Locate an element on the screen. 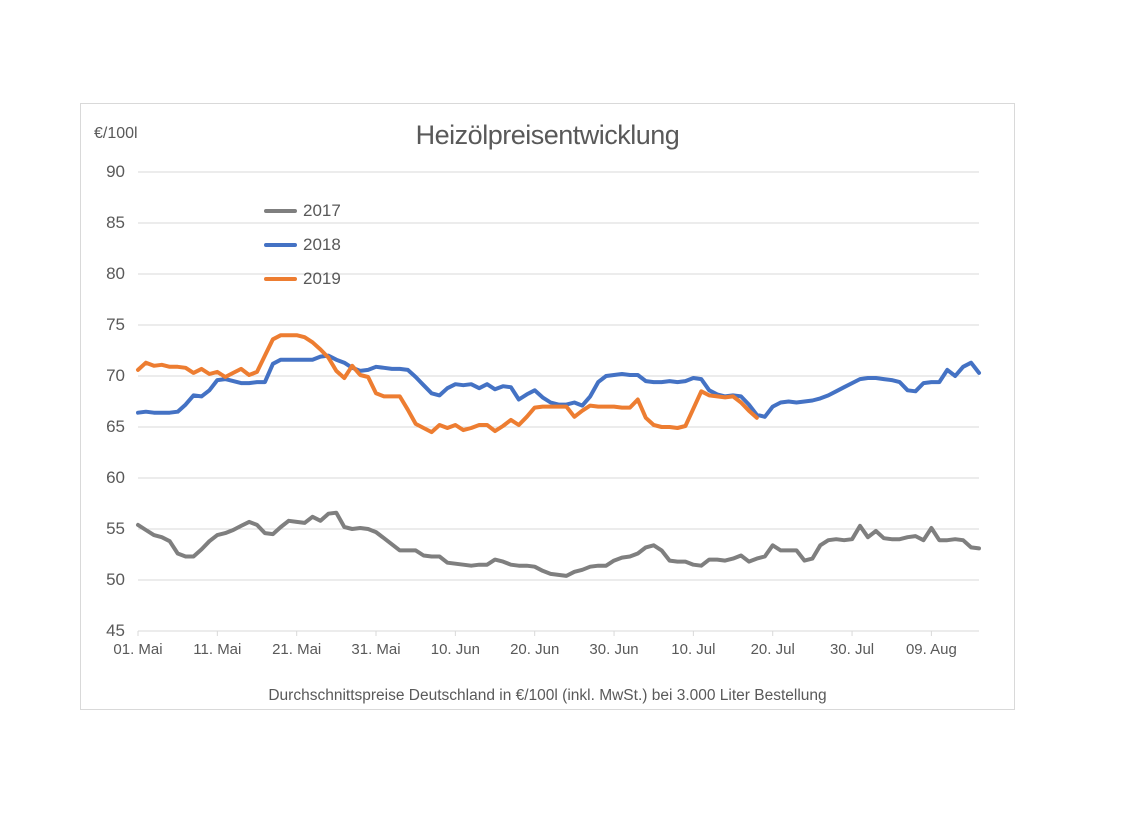 Image resolution: width=1134 pixels, height=815 pixels. legend-line-swatch-2019 is located at coordinates (280, 279).